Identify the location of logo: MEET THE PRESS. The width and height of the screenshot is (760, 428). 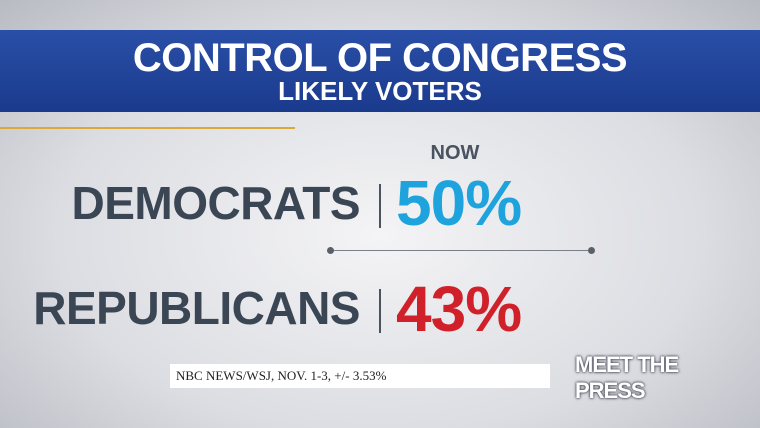
(627, 377).